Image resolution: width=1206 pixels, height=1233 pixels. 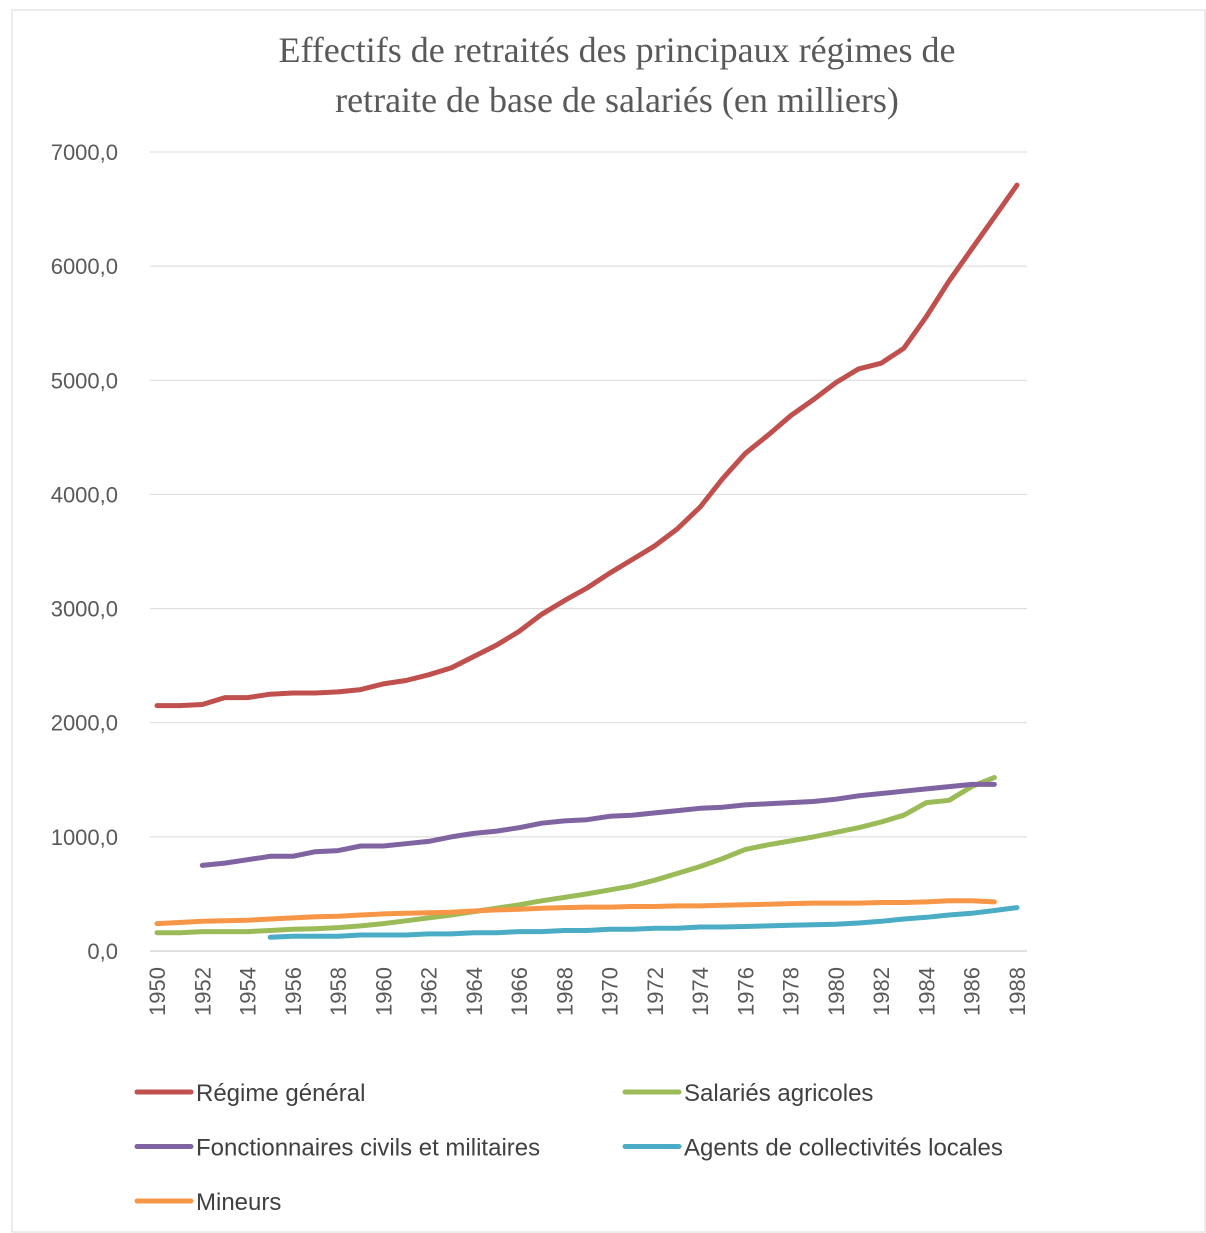 What do you see at coordinates (202, 991) in the screenshot?
I see `x-tick-label: 1952` at bounding box center [202, 991].